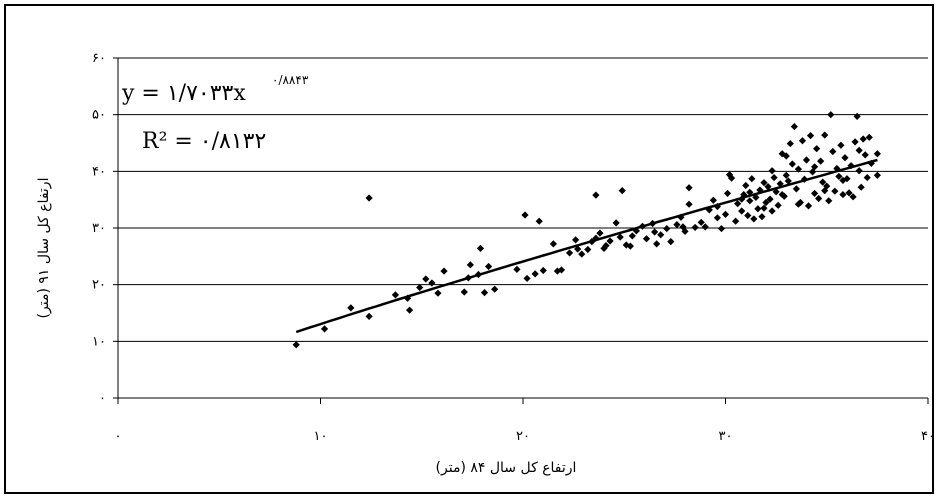  What do you see at coordinates (506, 468) in the screenshot?
I see `x-axis-label: ارتفاع کل سال ۸۴ (متر)` at bounding box center [506, 468].